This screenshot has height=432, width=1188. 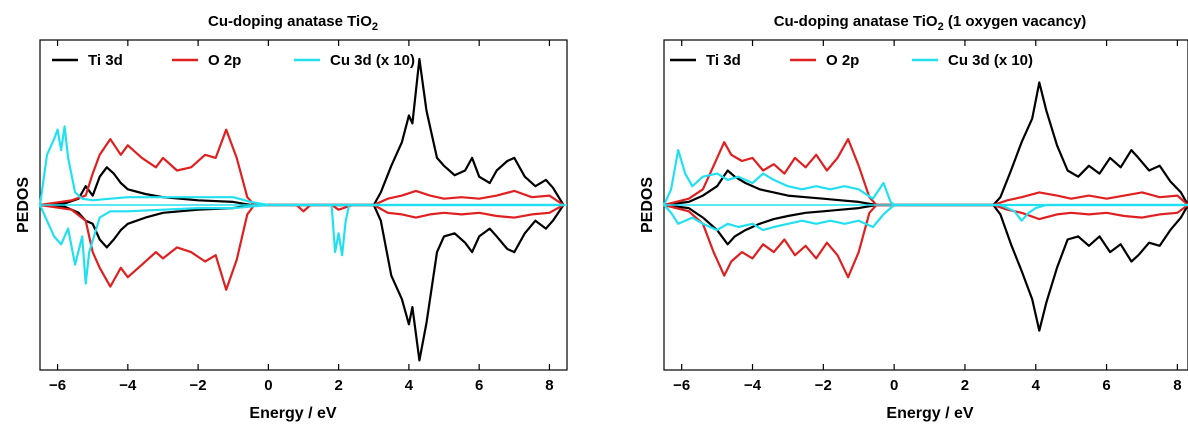 What do you see at coordinates (293, 23) in the screenshot?
I see `chart-title: Cu-doping anatase TiO2` at bounding box center [293, 23].